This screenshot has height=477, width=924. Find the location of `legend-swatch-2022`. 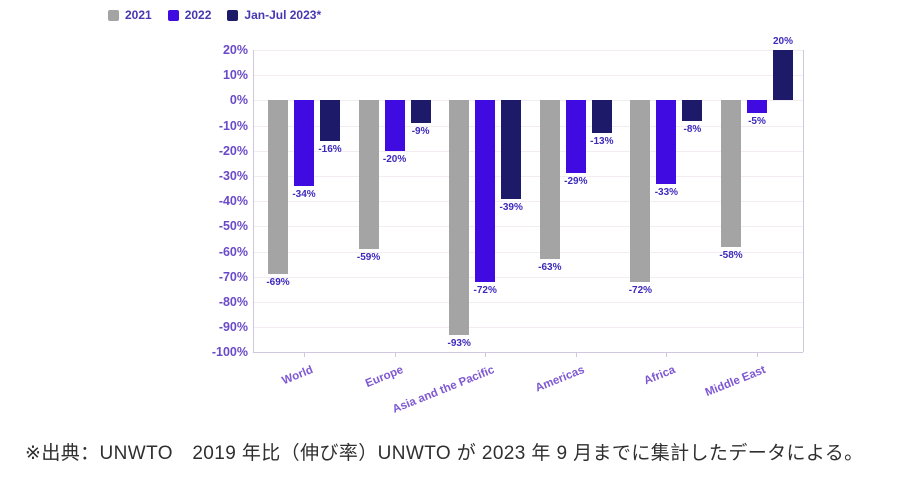

legend-swatch-2022 is located at coordinates (173, 15).